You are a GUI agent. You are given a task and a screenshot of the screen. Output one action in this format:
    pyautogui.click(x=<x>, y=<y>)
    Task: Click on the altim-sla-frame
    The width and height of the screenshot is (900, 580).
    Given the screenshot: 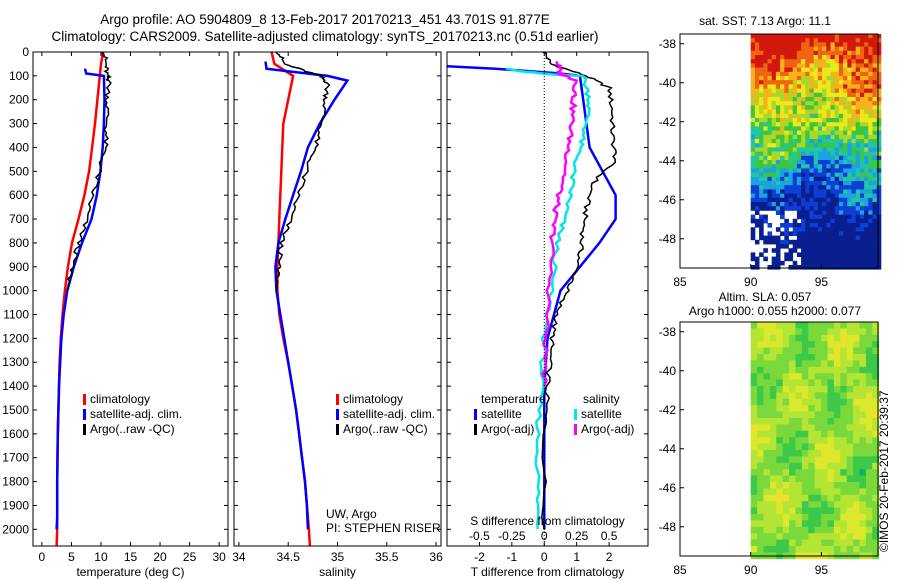 What is the action you would take?
    pyautogui.click(x=779, y=439)
    